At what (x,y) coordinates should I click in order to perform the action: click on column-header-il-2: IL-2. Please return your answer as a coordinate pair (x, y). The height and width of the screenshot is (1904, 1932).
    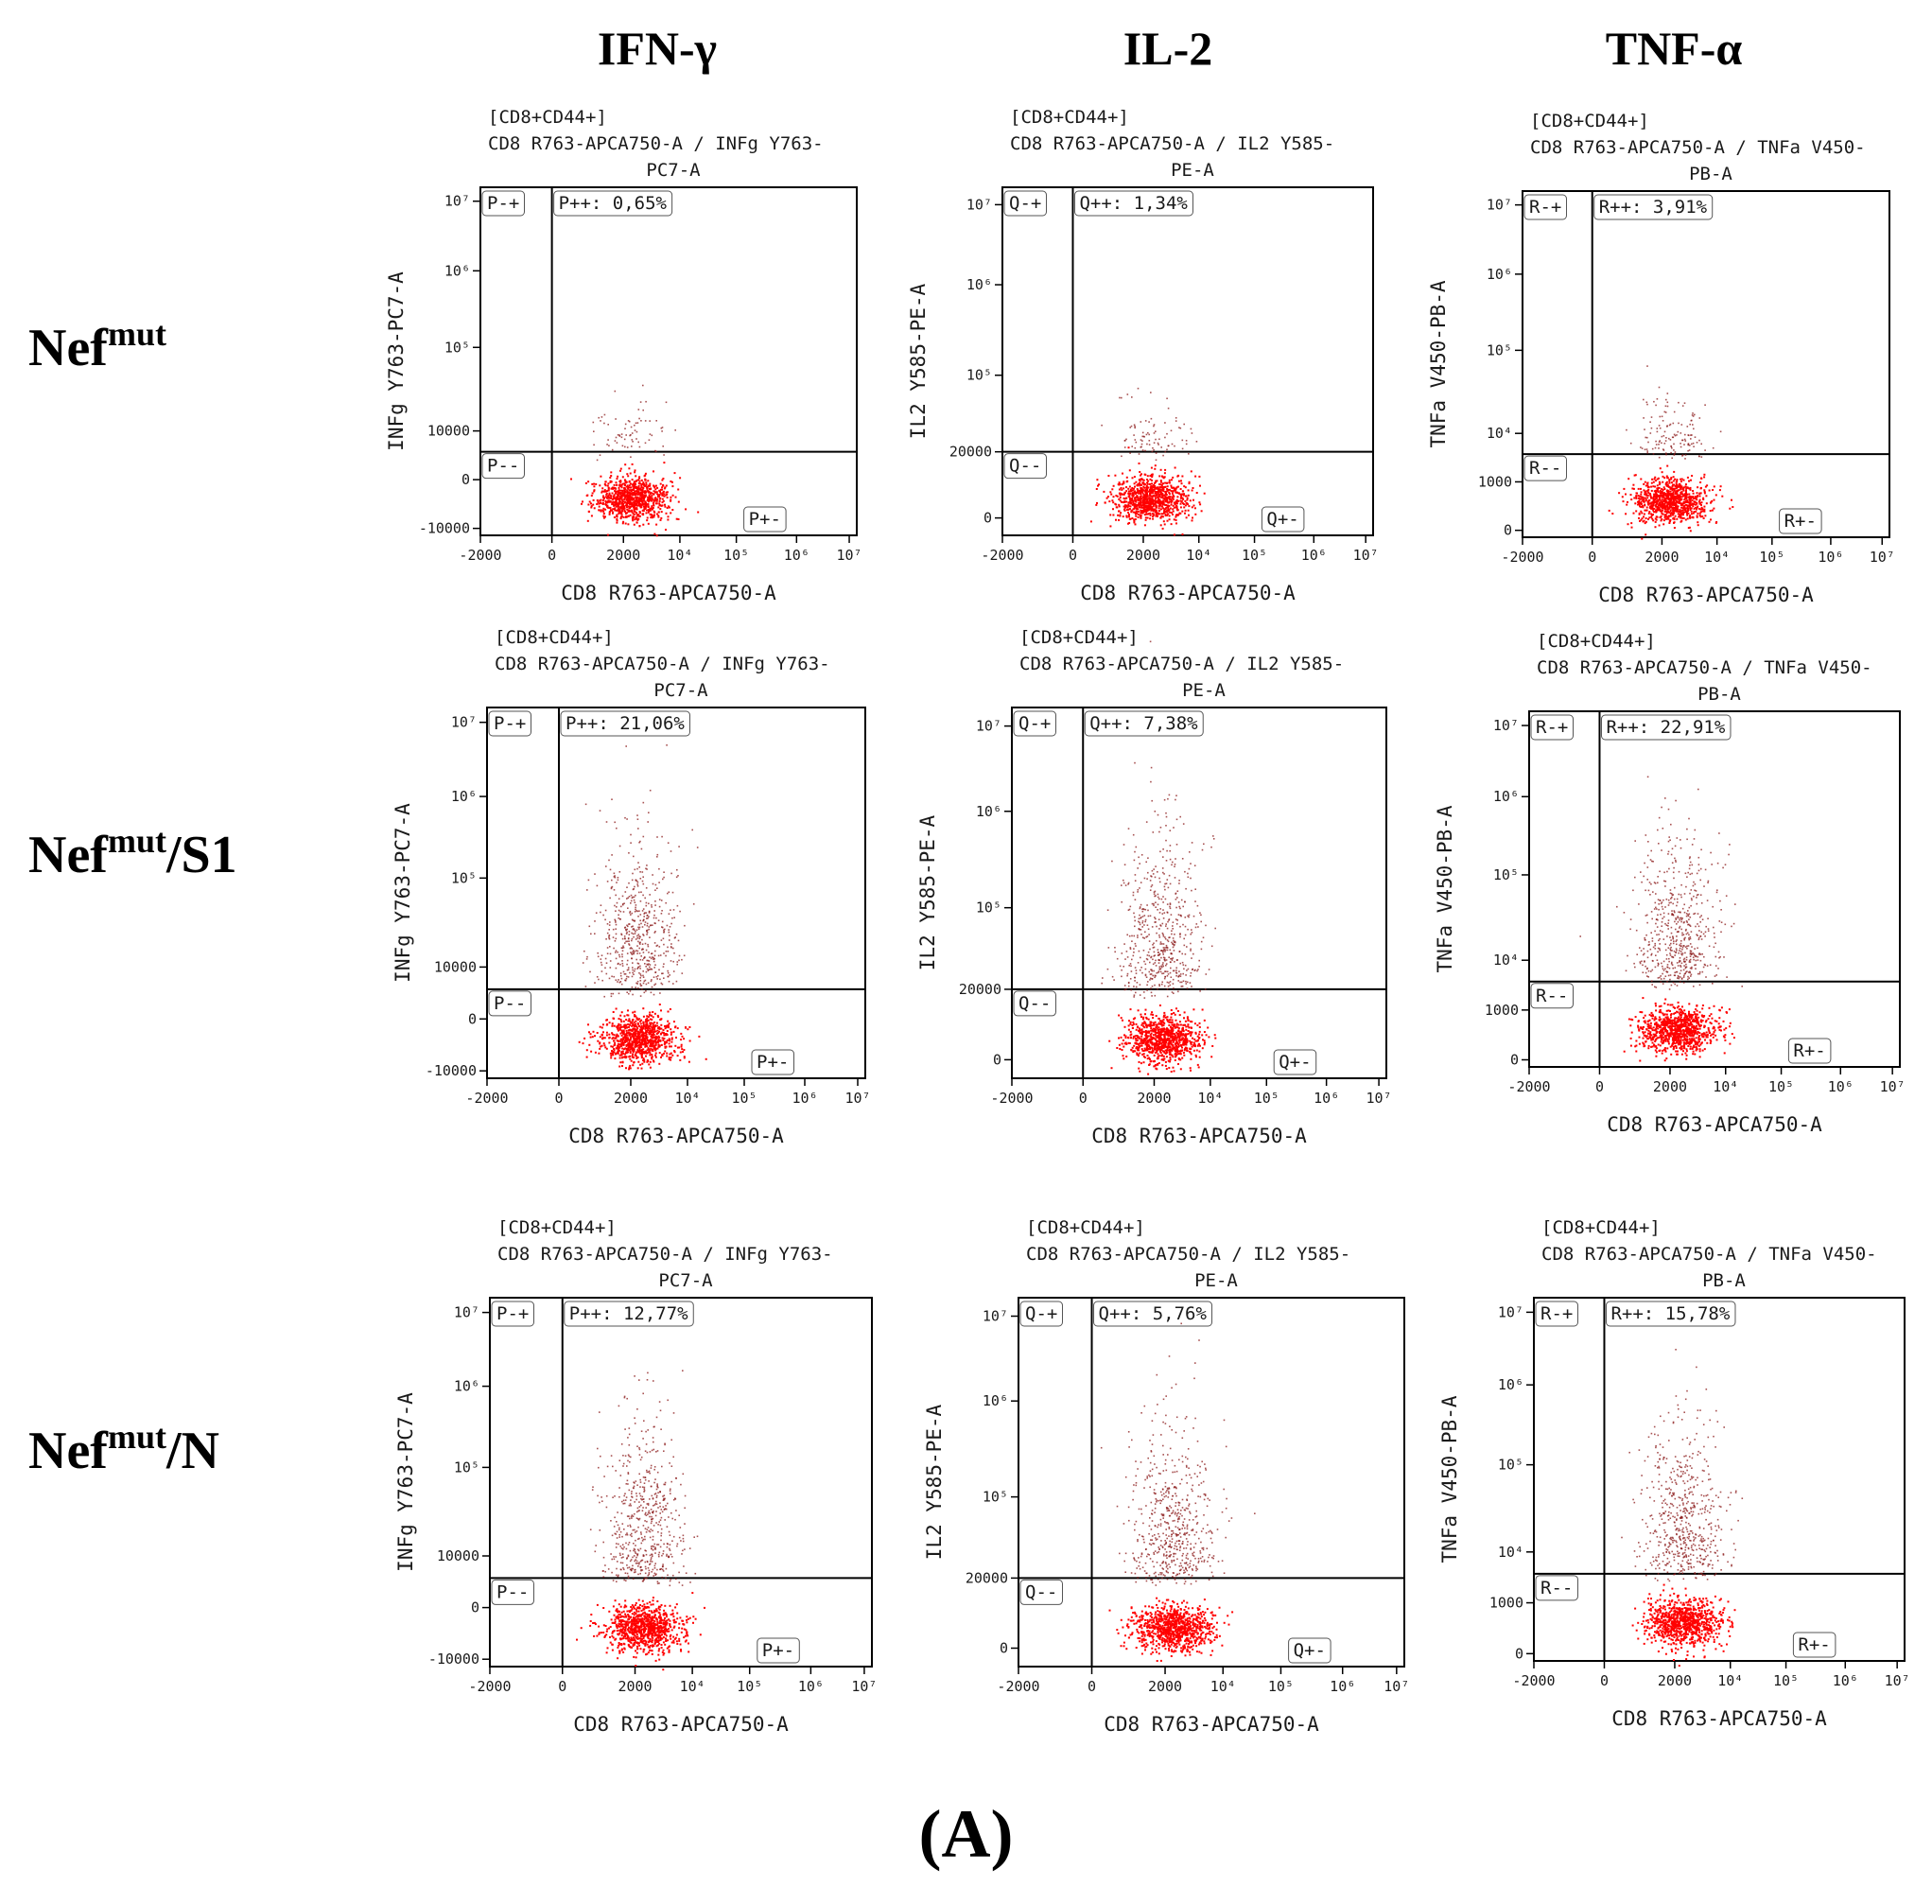
    Looking at the image, I should click on (1168, 48).